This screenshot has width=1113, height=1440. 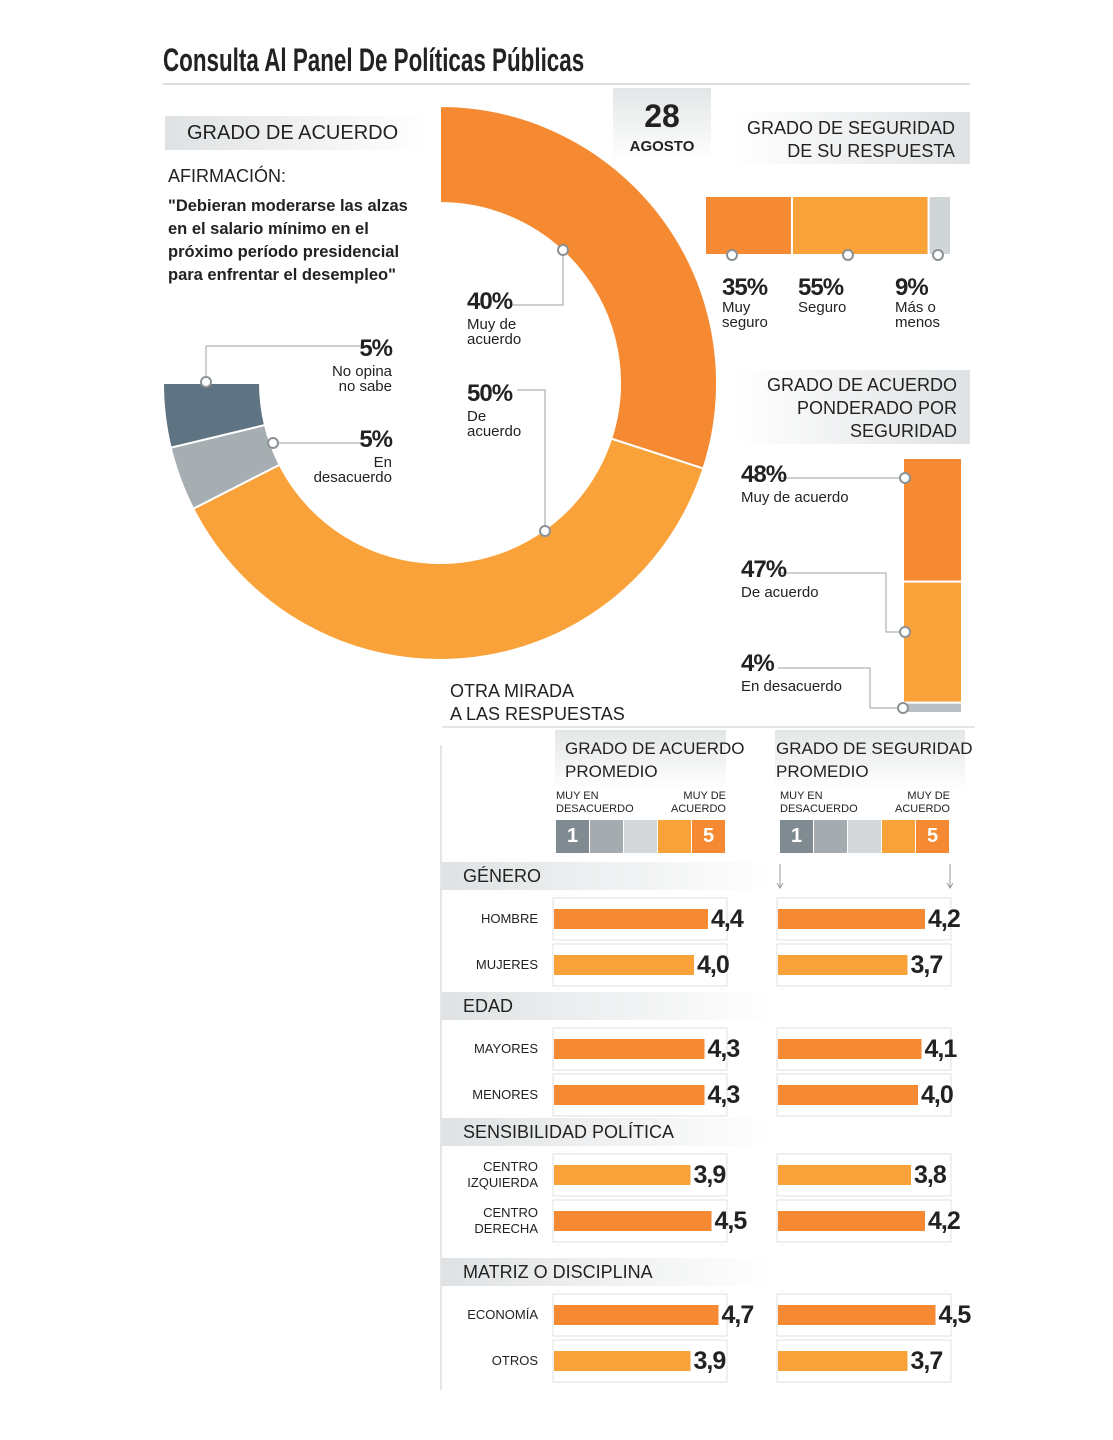 What do you see at coordinates (758, 663) in the screenshot?
I see `value-label: 4%` at bounding box center [758, 663].